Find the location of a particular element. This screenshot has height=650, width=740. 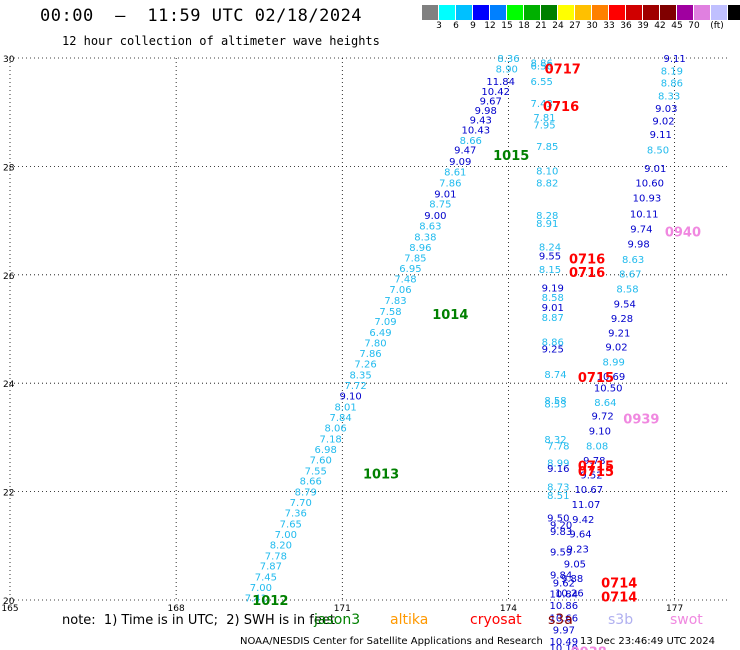

wave-height-value: 8.63 is located at coordinates (430, 226).